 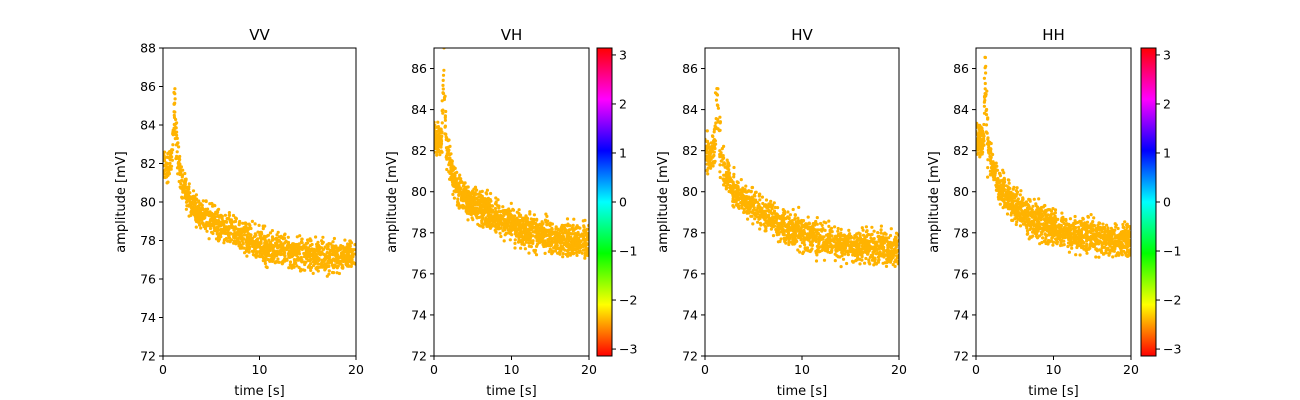 What do you see at coordinates (802, 391) in the screenshot?
I see `x-axis-label: time [s]` at bounding box center [802, 391].